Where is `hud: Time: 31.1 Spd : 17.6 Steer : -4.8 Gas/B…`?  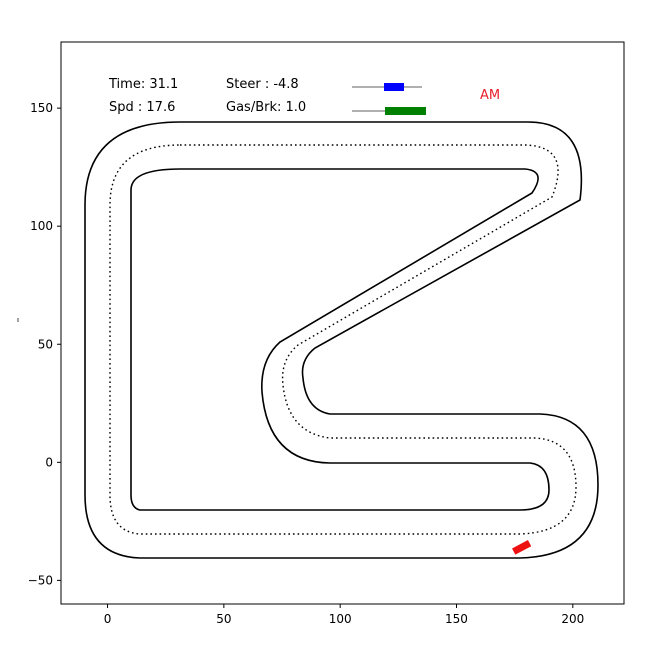 hud: Time: 31.1 Spd : 17.6 Steer : -4.8 Gas/B… is located at coordinates (304, 96).